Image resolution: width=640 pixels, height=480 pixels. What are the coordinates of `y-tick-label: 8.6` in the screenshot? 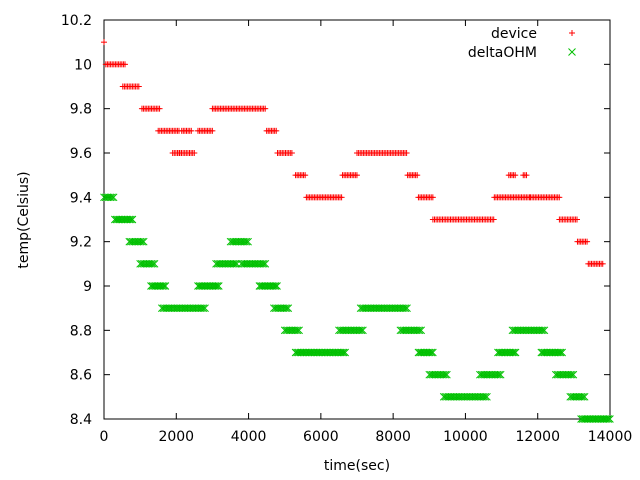 It's located at (81, 376).